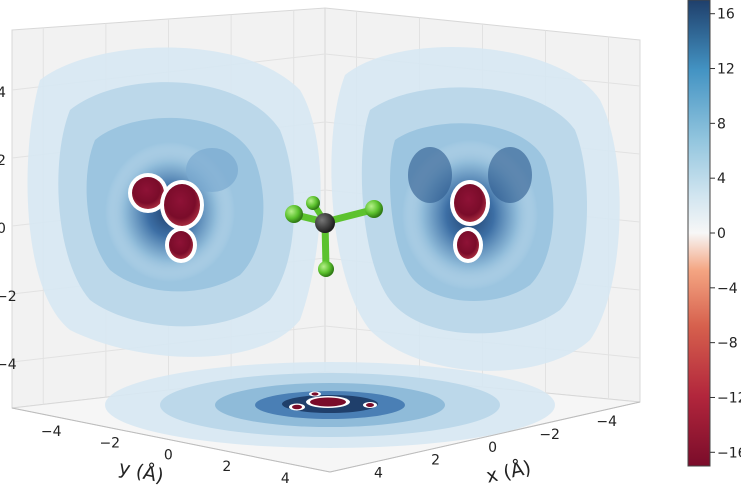 Image resolution: width=741 pixels, height=486 pixels. I want to click on x-tick-label: 0, so click(492, 448).